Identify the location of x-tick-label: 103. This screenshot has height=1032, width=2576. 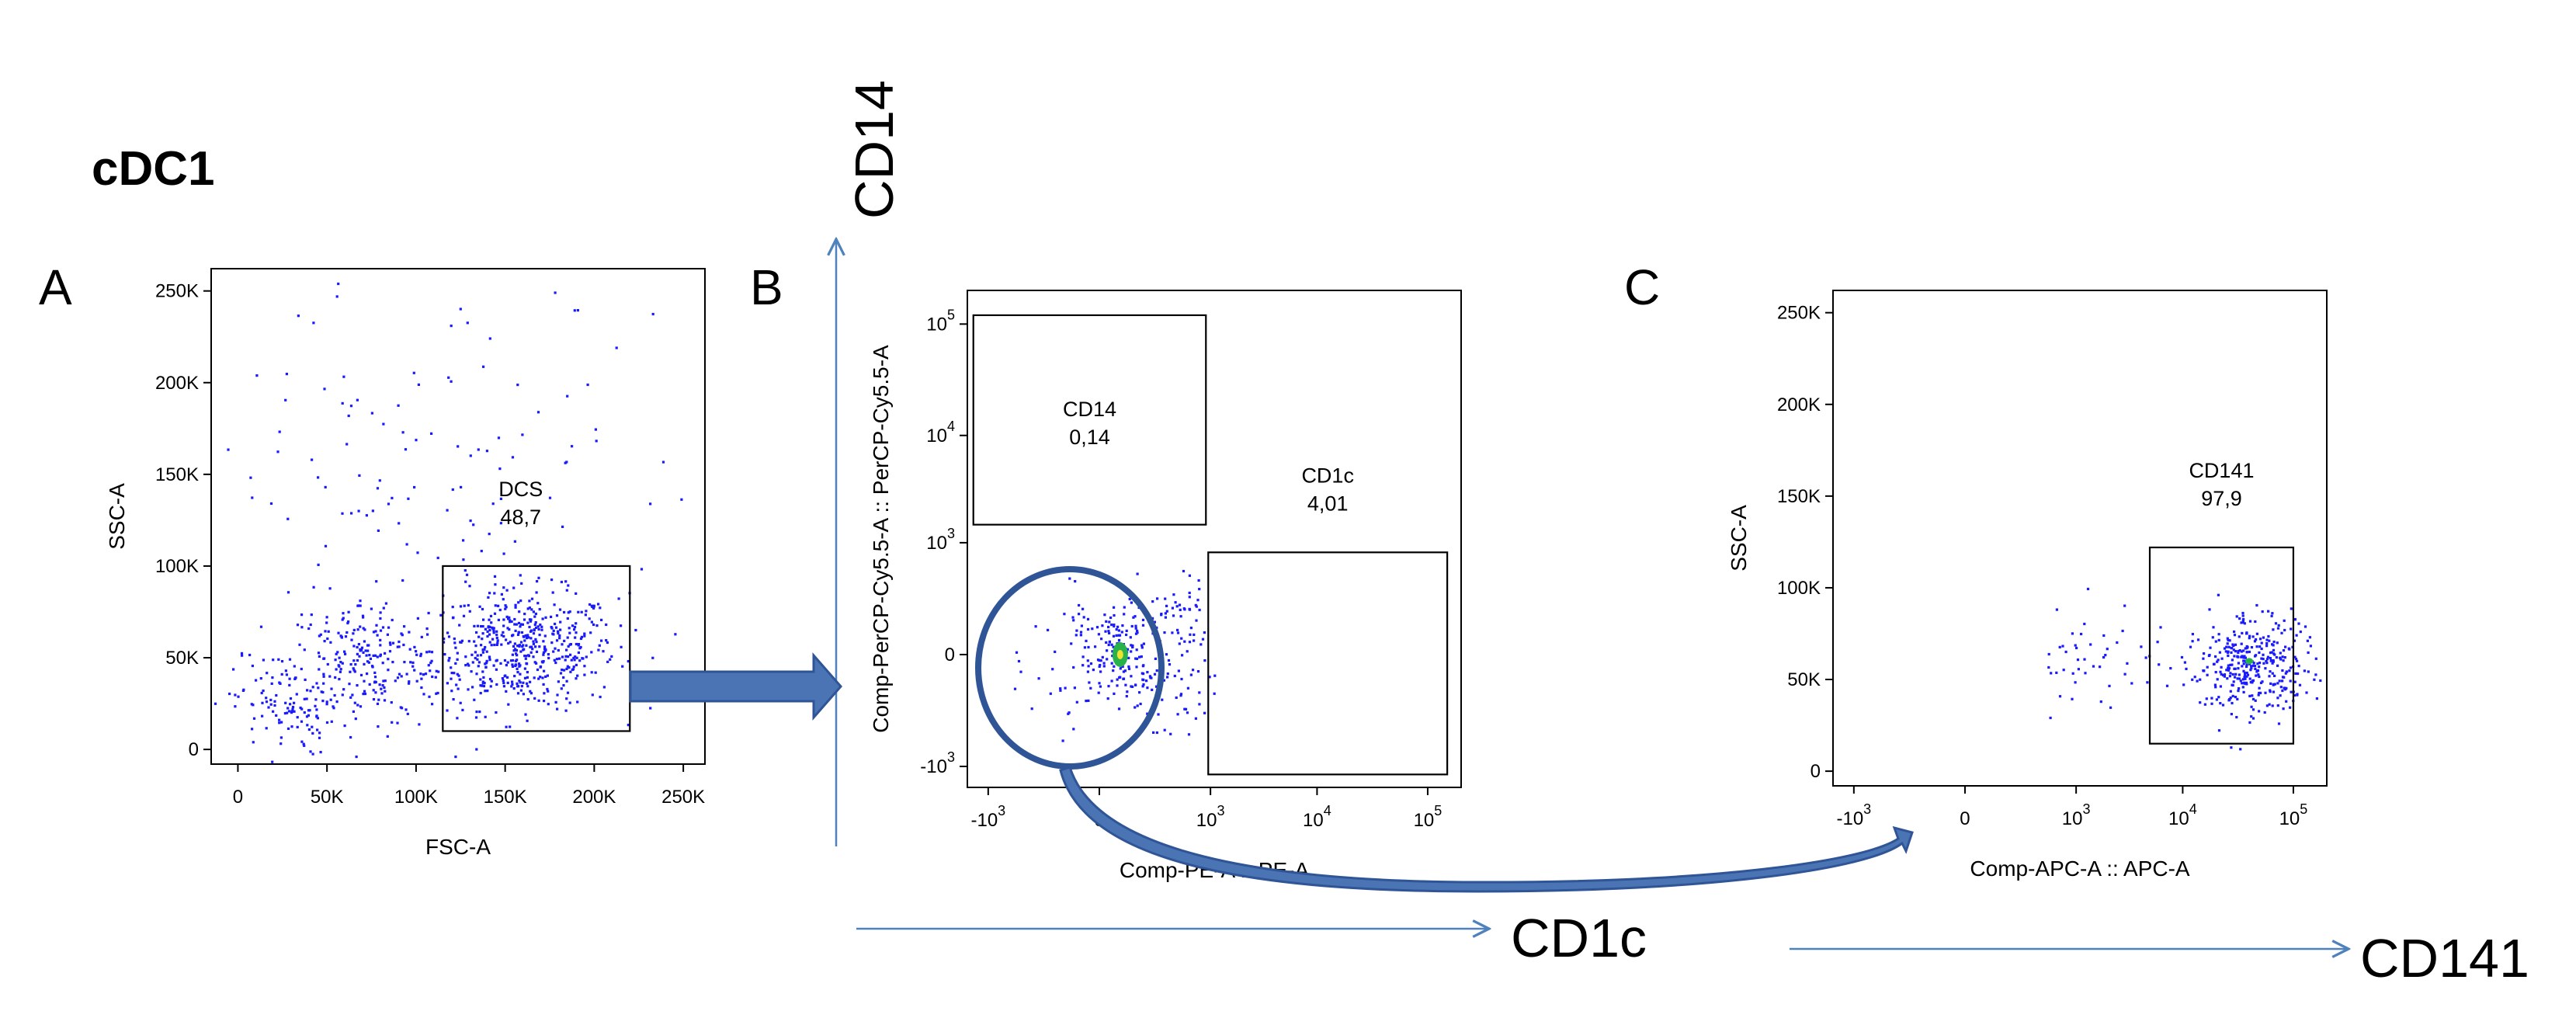
(1210, 817).